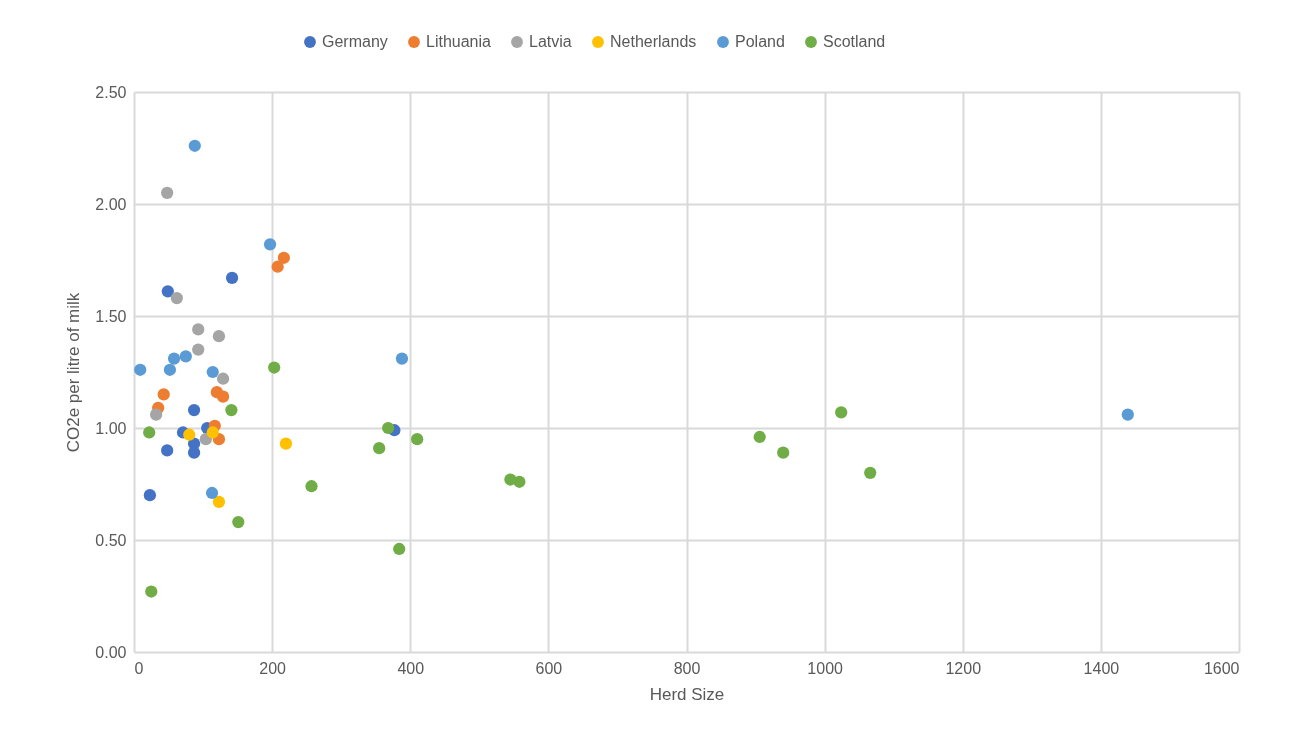  Describe the element at coordinates (549, 668) in the screenshot. I see `x-tick-label: 600` at that location.